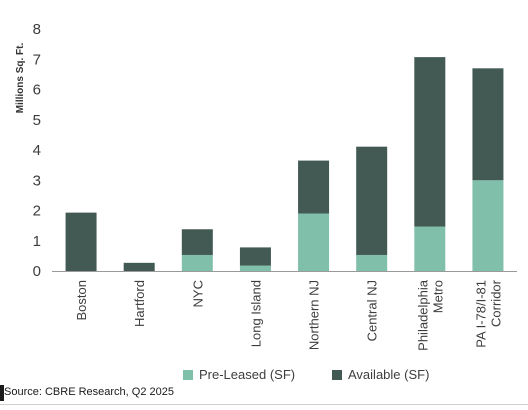  What do you see at coordinates (81, 300) in the screenshot?
I see `x-category-label: Boston` at bounding box center [81, 300].